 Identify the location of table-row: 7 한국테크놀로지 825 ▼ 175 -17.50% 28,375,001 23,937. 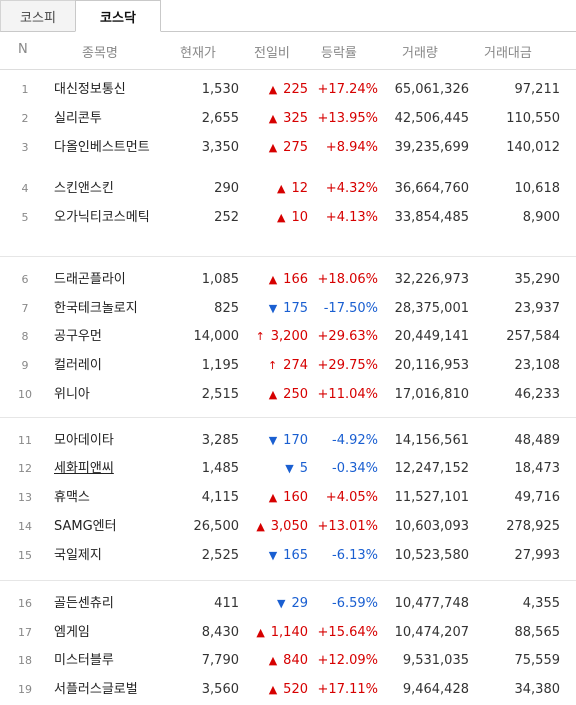
(288, 309).